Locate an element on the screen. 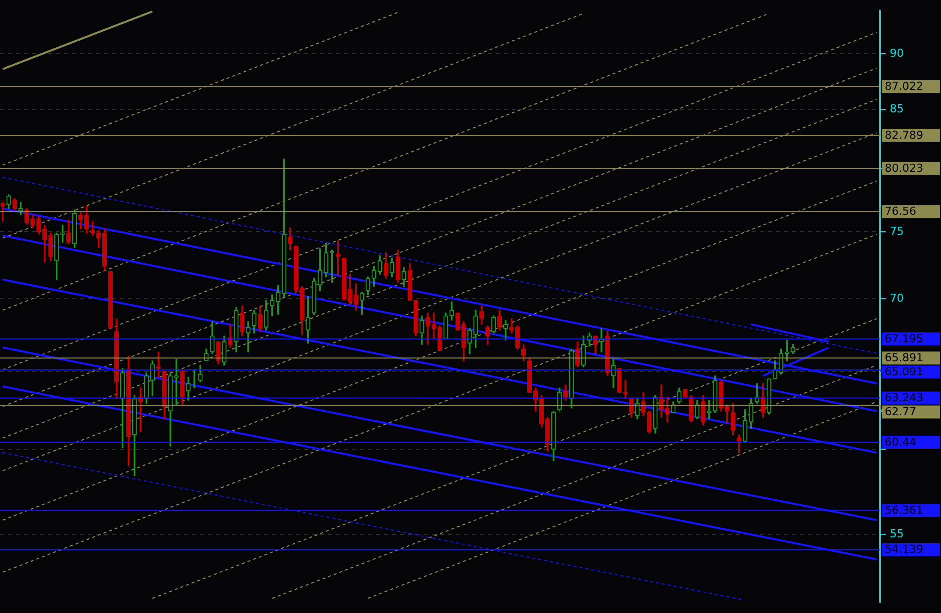 The height and width of the screenshot is (613, 941). ref-line-label: 82.789 is located at coordinates (904, 135).